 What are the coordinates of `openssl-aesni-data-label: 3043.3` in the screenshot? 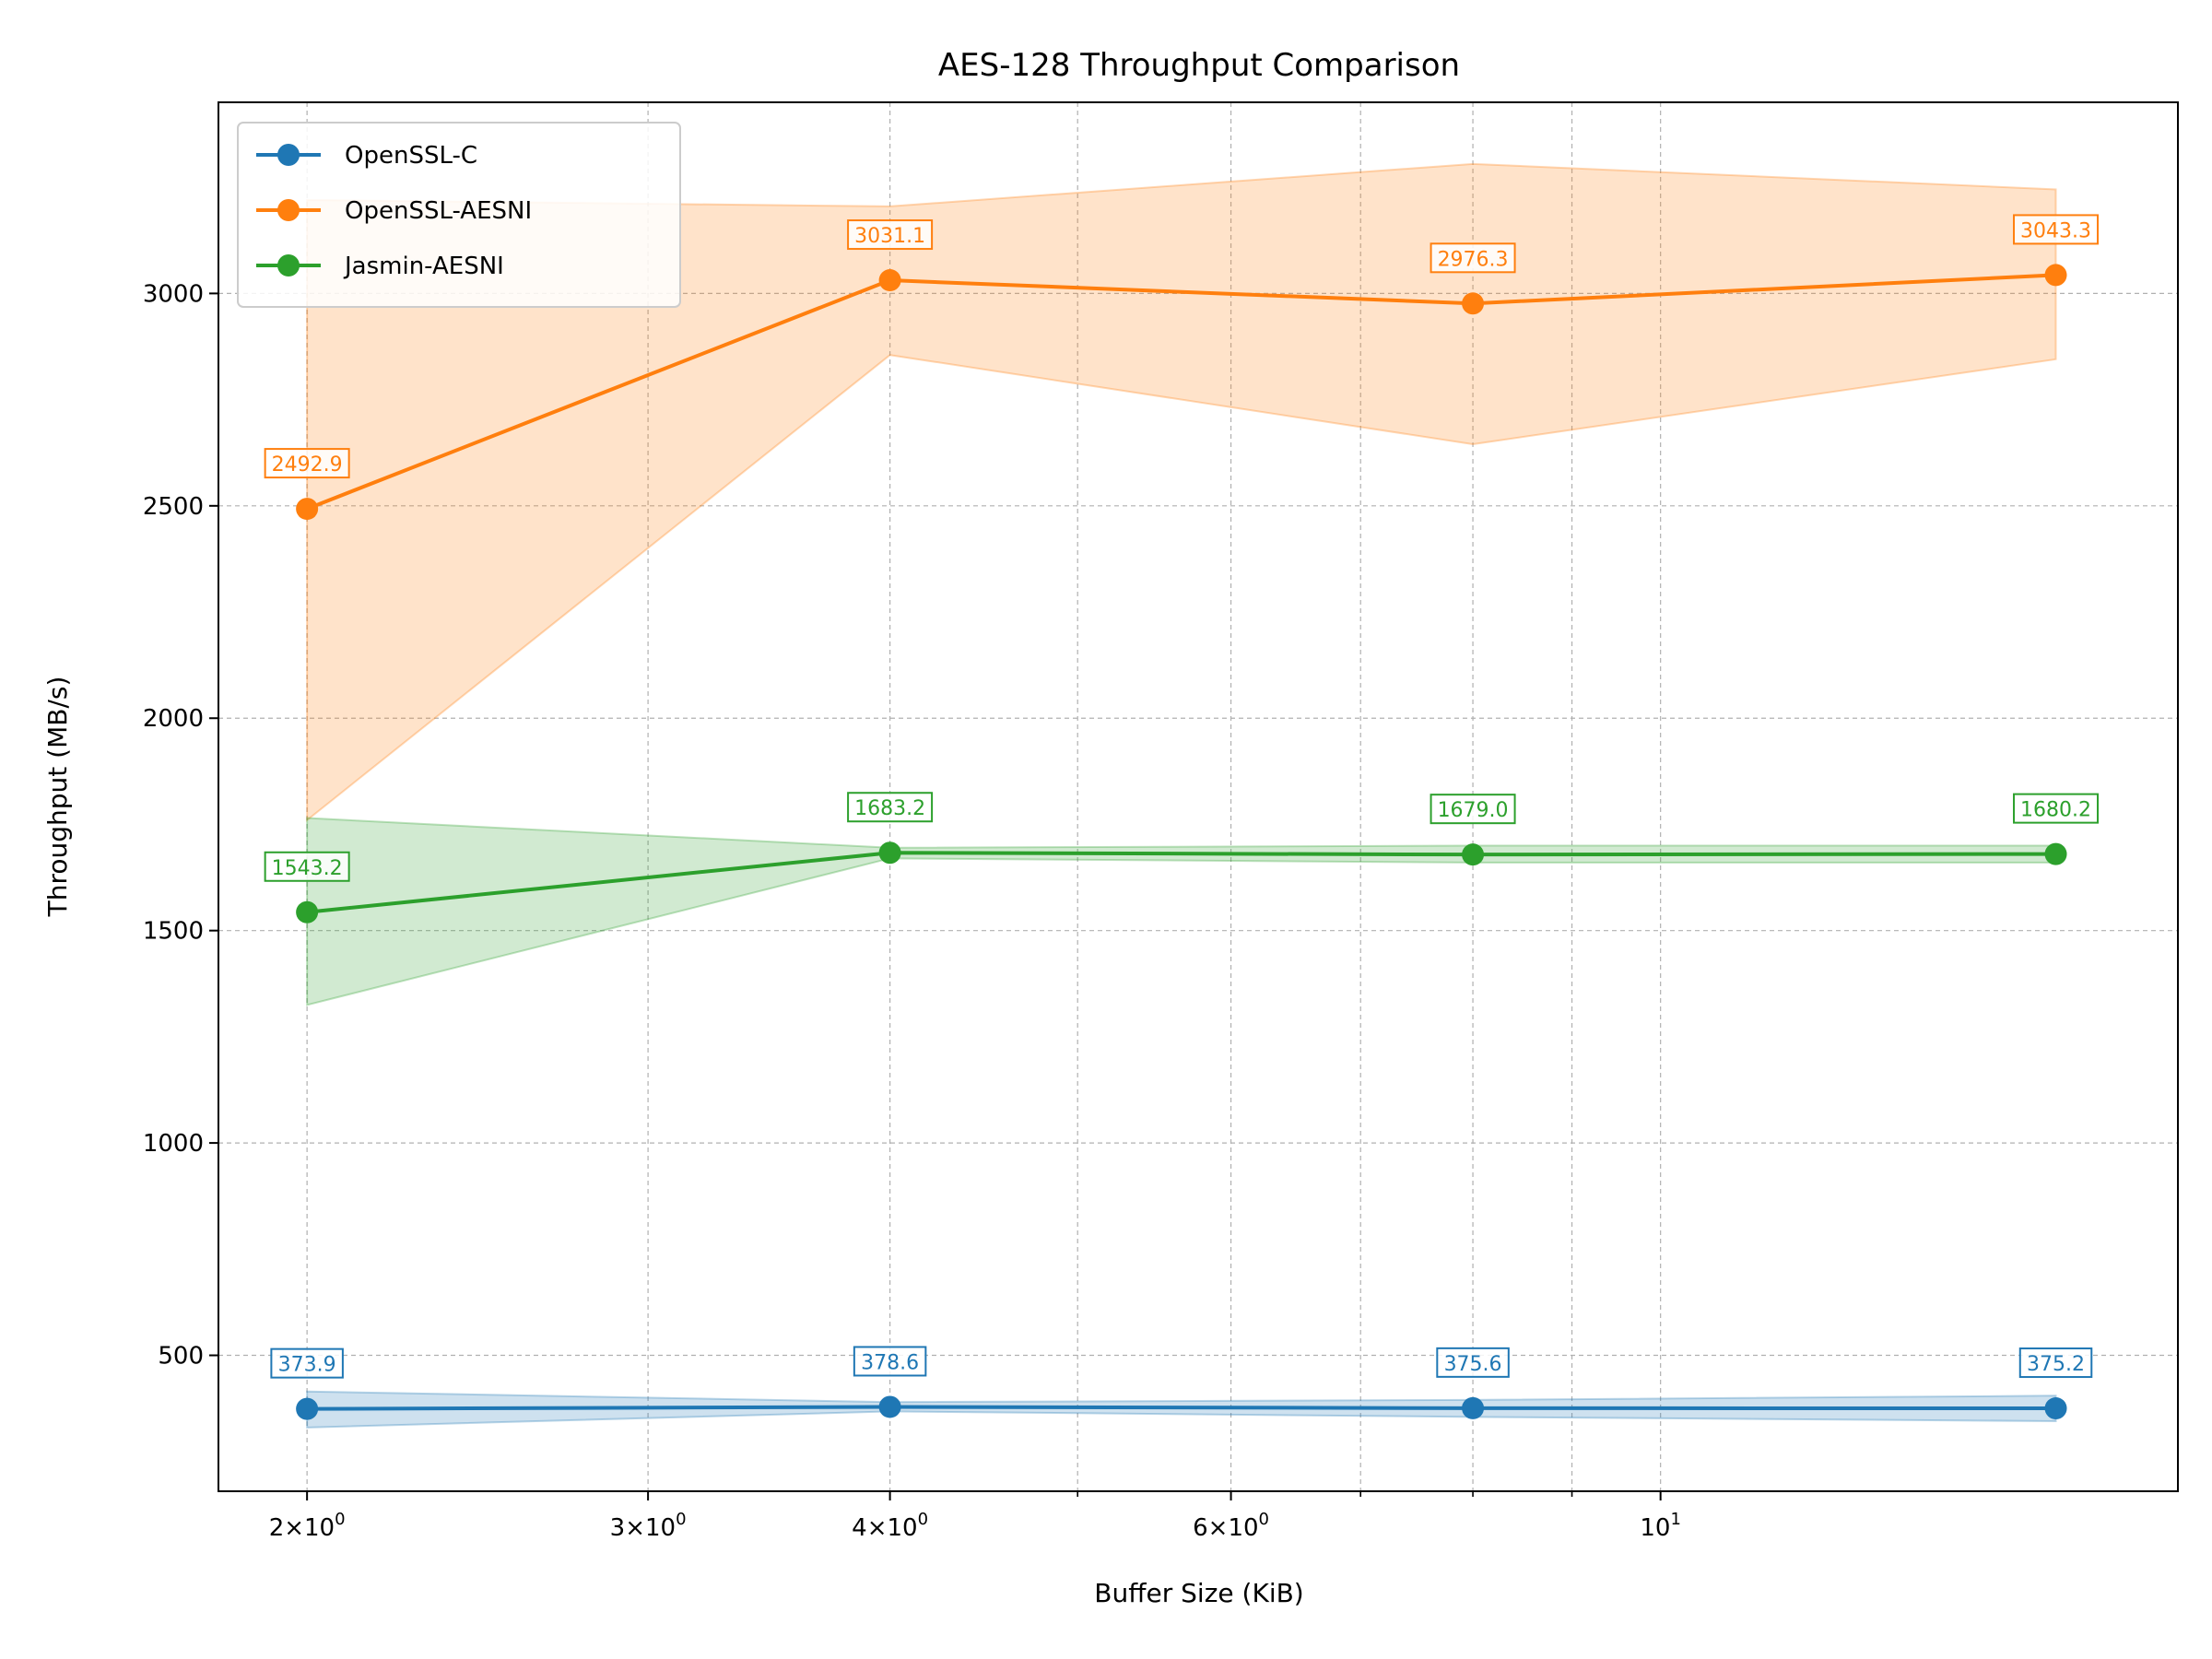 It's located at (2055, 230).